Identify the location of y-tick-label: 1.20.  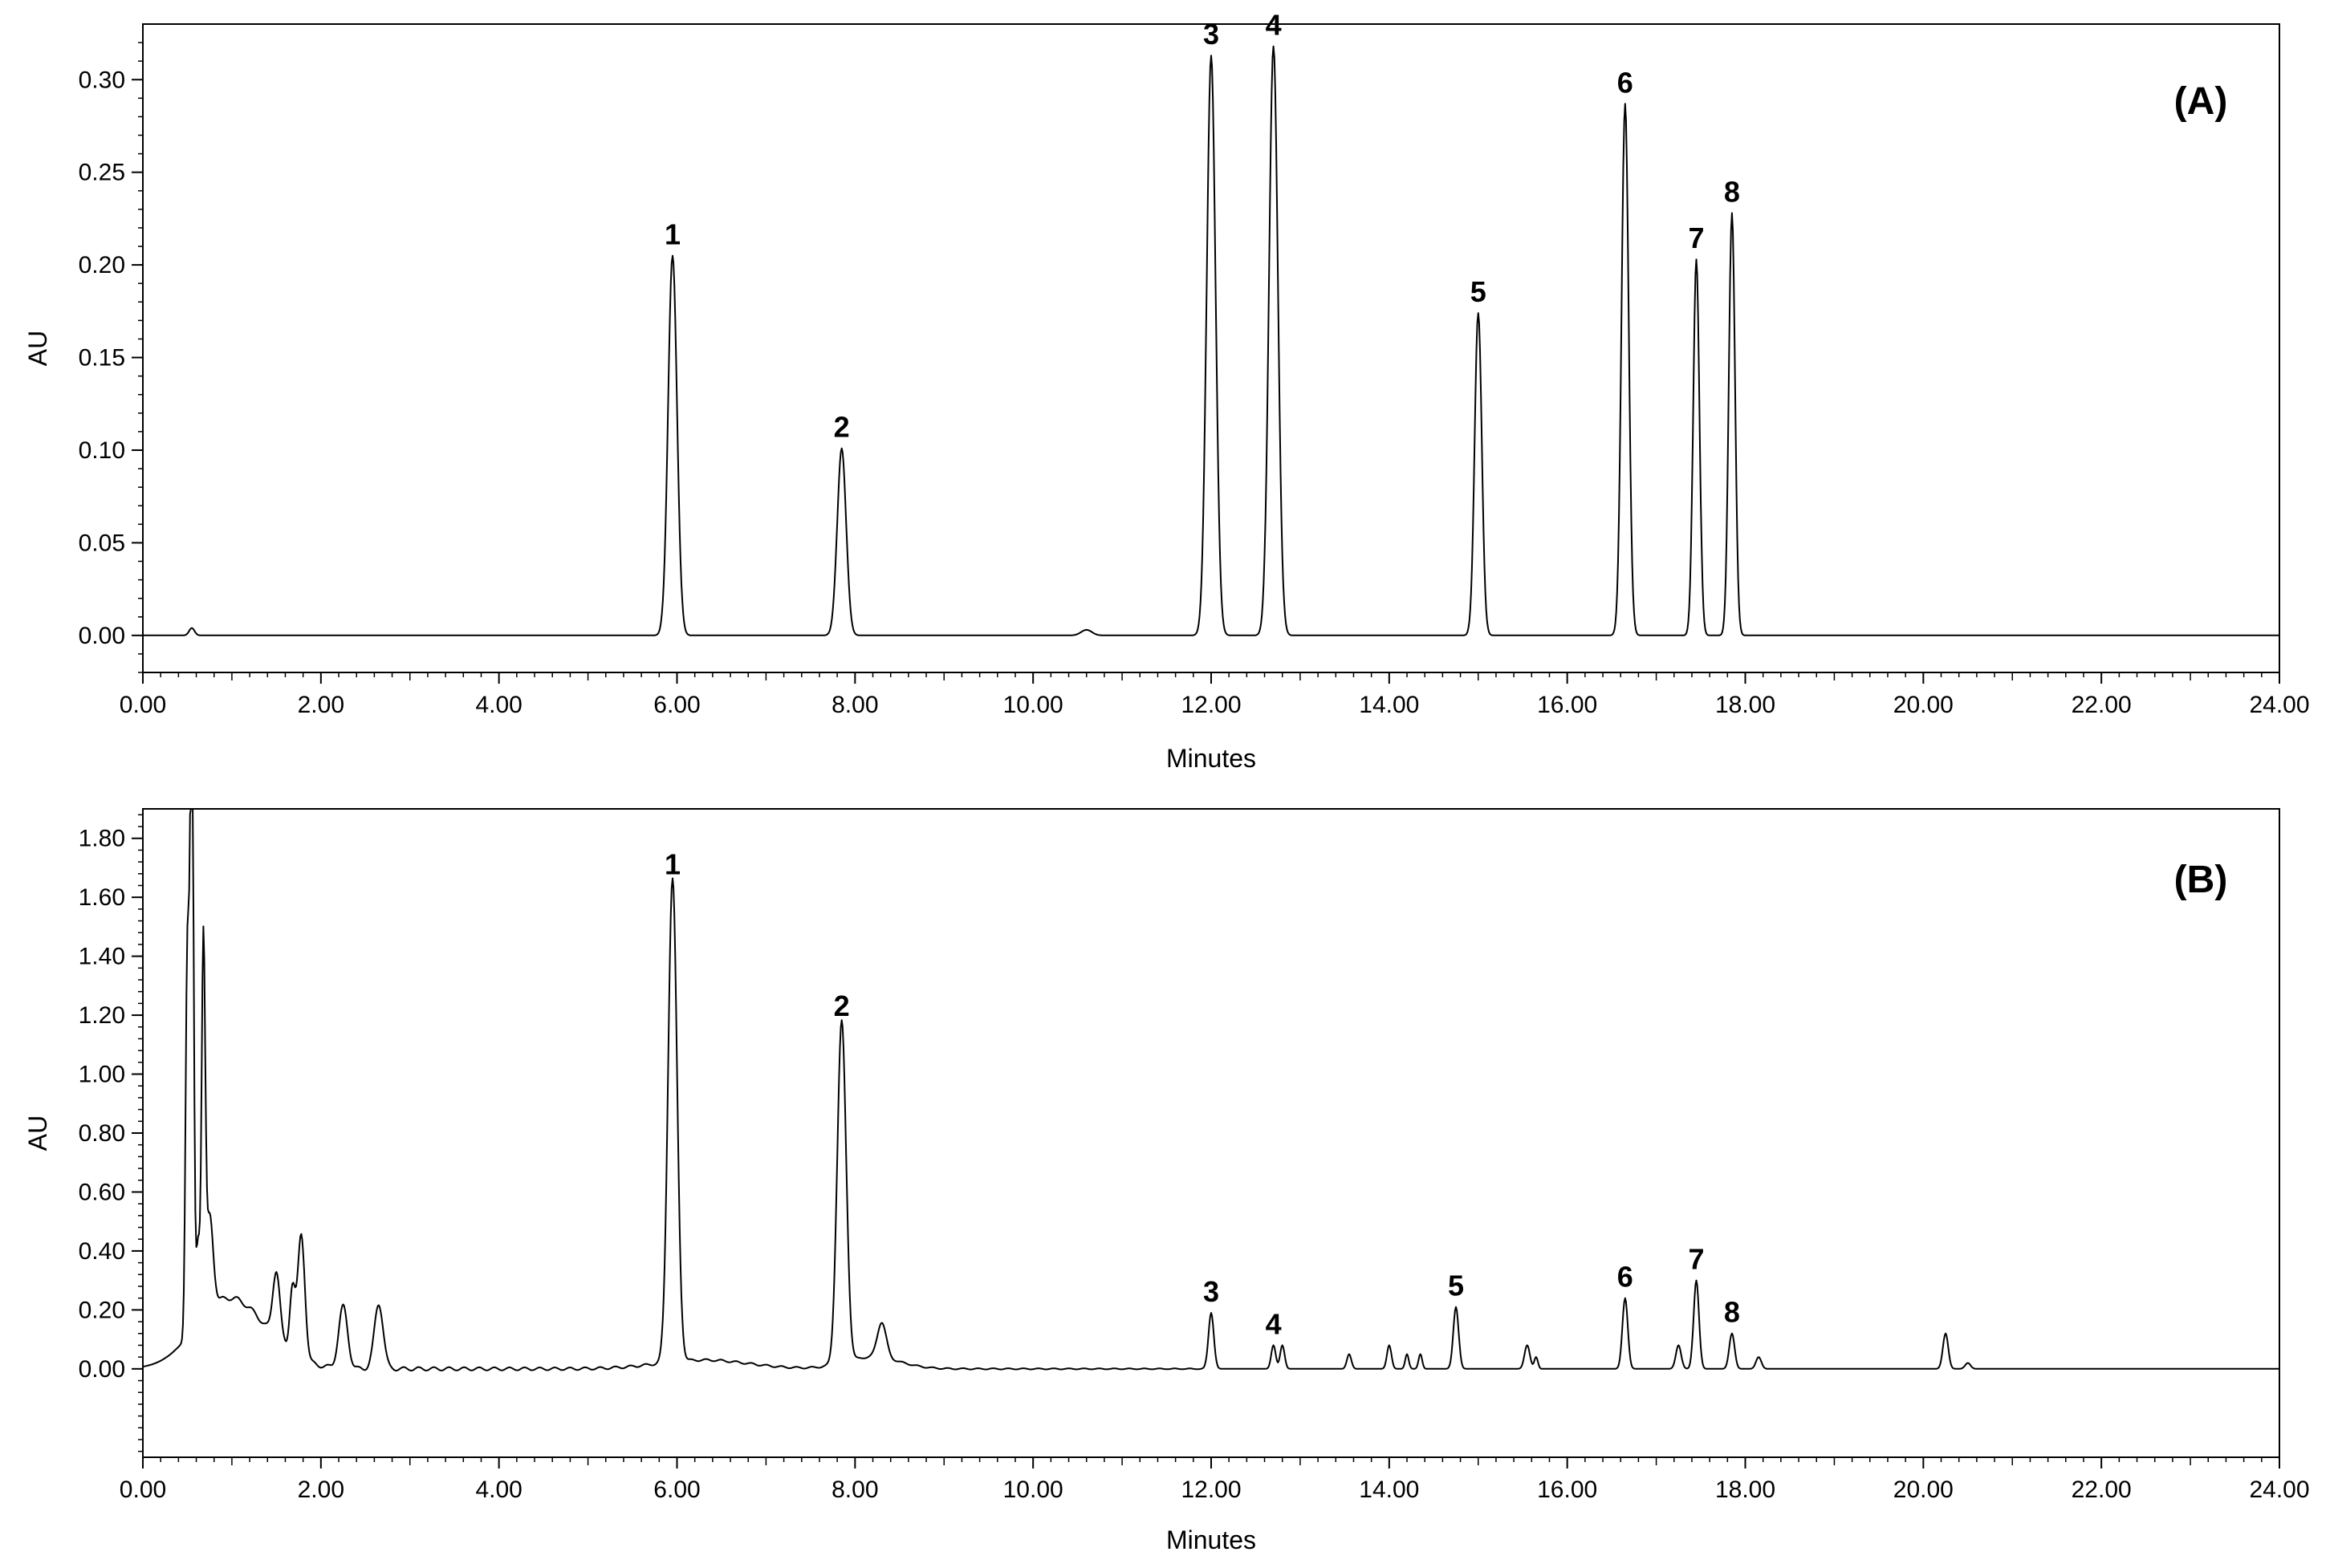
(102, 1015).